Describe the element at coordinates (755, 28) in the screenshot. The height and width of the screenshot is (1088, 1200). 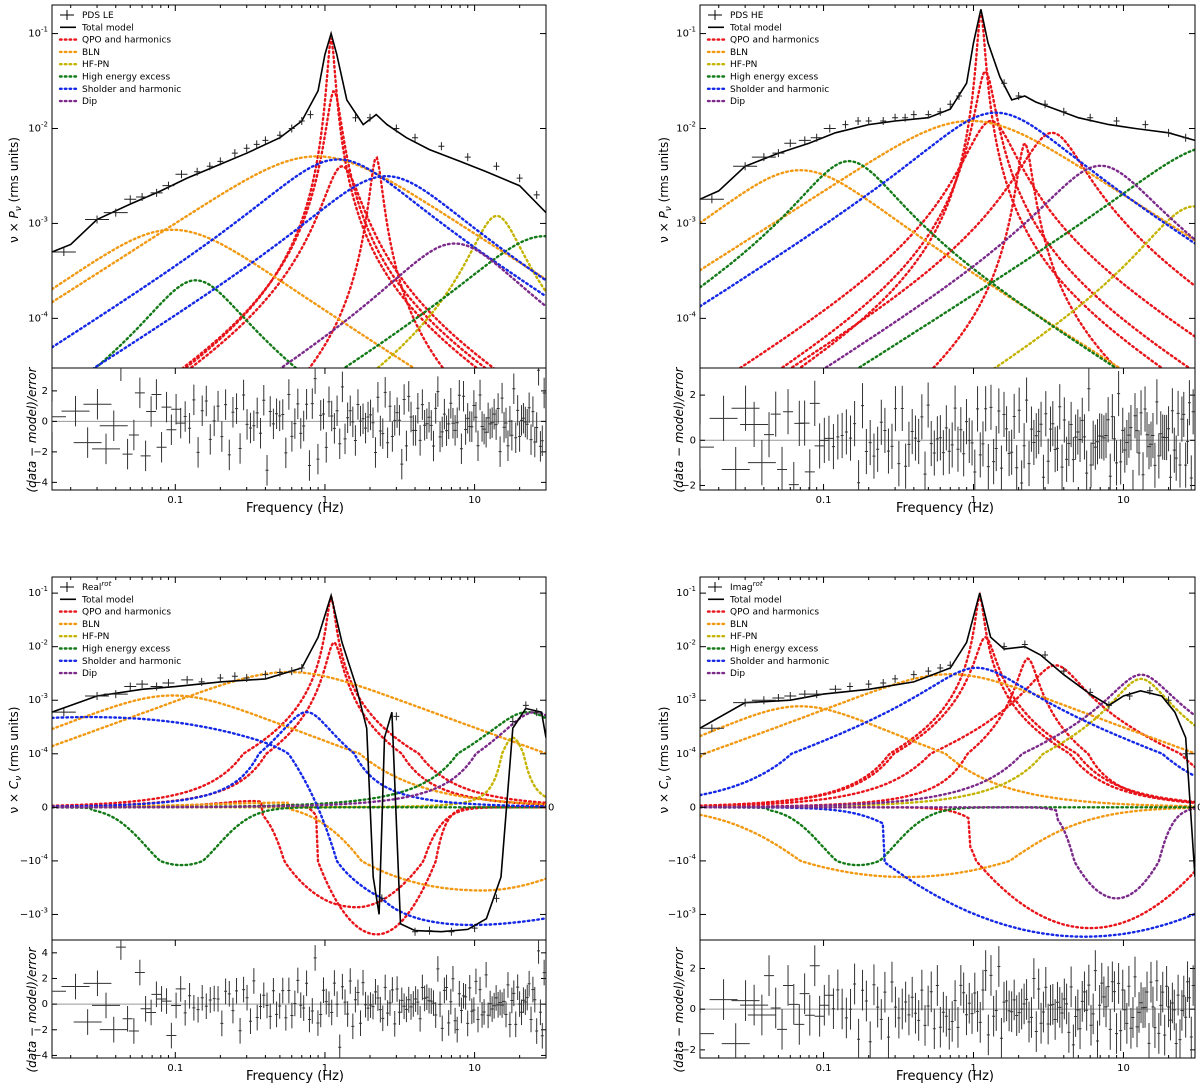
I see `legend-label: Total model` at that location.